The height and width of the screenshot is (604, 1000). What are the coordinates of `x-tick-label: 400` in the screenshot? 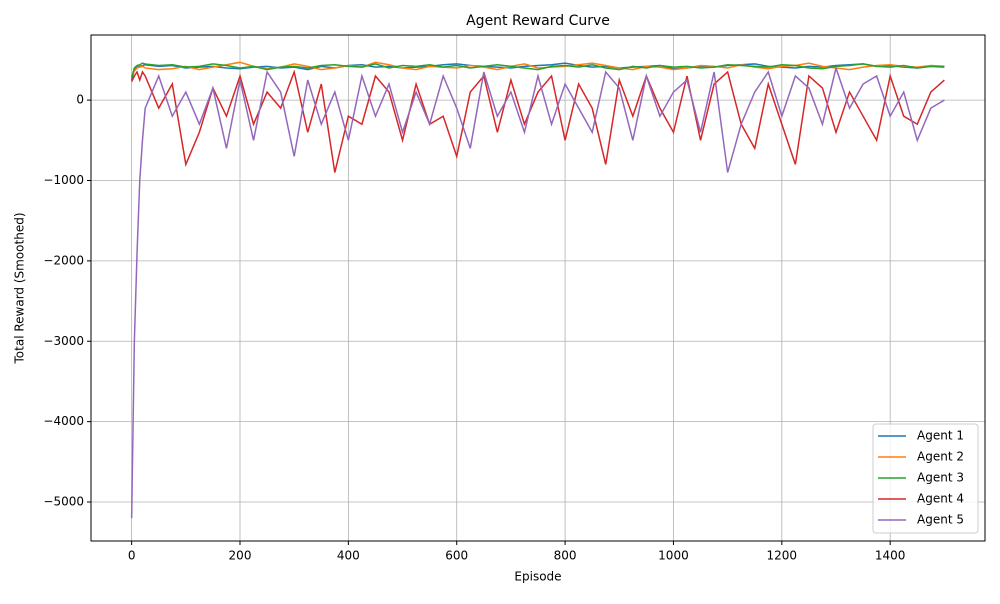 It's located at (348, 556).